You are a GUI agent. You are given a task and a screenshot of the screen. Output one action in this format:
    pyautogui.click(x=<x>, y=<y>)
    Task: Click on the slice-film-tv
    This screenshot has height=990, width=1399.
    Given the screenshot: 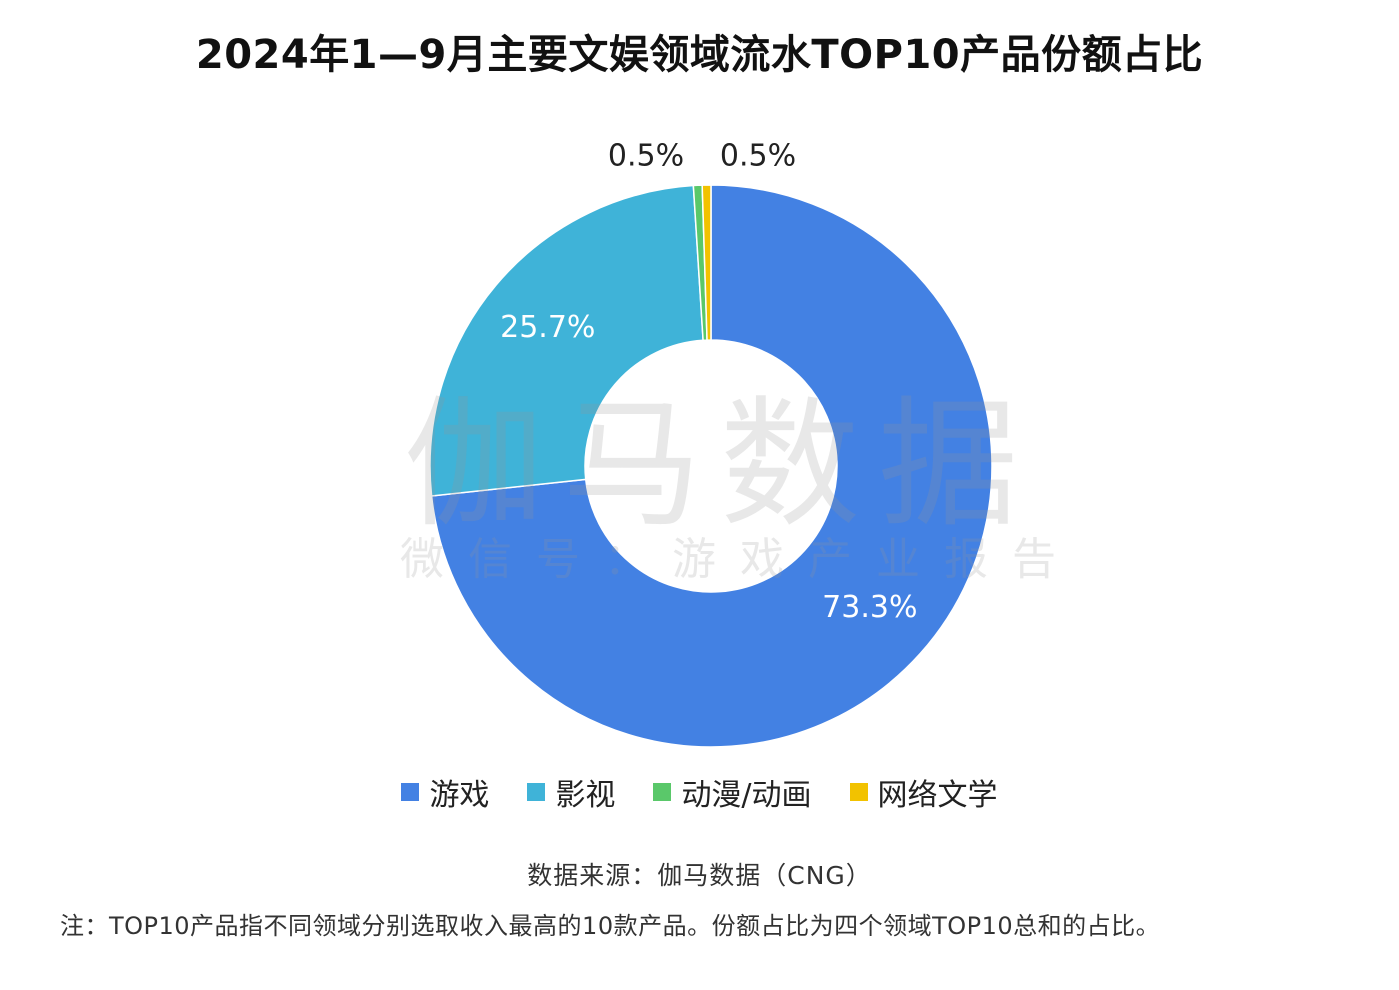 What is the action you would take?
    pyautogui.click(x=566, y=340)
    